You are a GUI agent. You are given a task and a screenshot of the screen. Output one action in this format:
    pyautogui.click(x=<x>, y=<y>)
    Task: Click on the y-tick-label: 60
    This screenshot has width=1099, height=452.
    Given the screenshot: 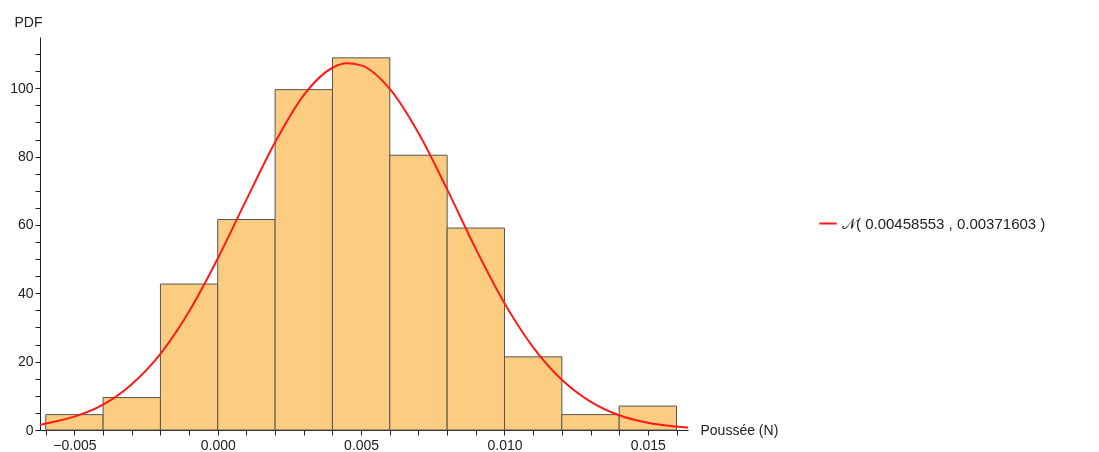 What is the action you would take?
    pyautogui.click(x=25, y=224)
    